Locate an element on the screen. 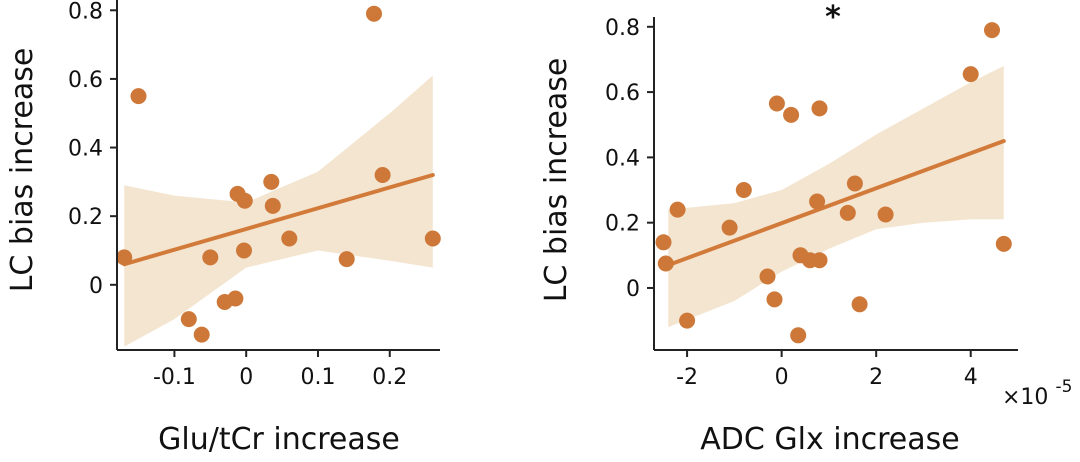 This screenshot has width=1080, height=462. x-axis-label: ADC Glx increase is located at coordinates (829, 439).